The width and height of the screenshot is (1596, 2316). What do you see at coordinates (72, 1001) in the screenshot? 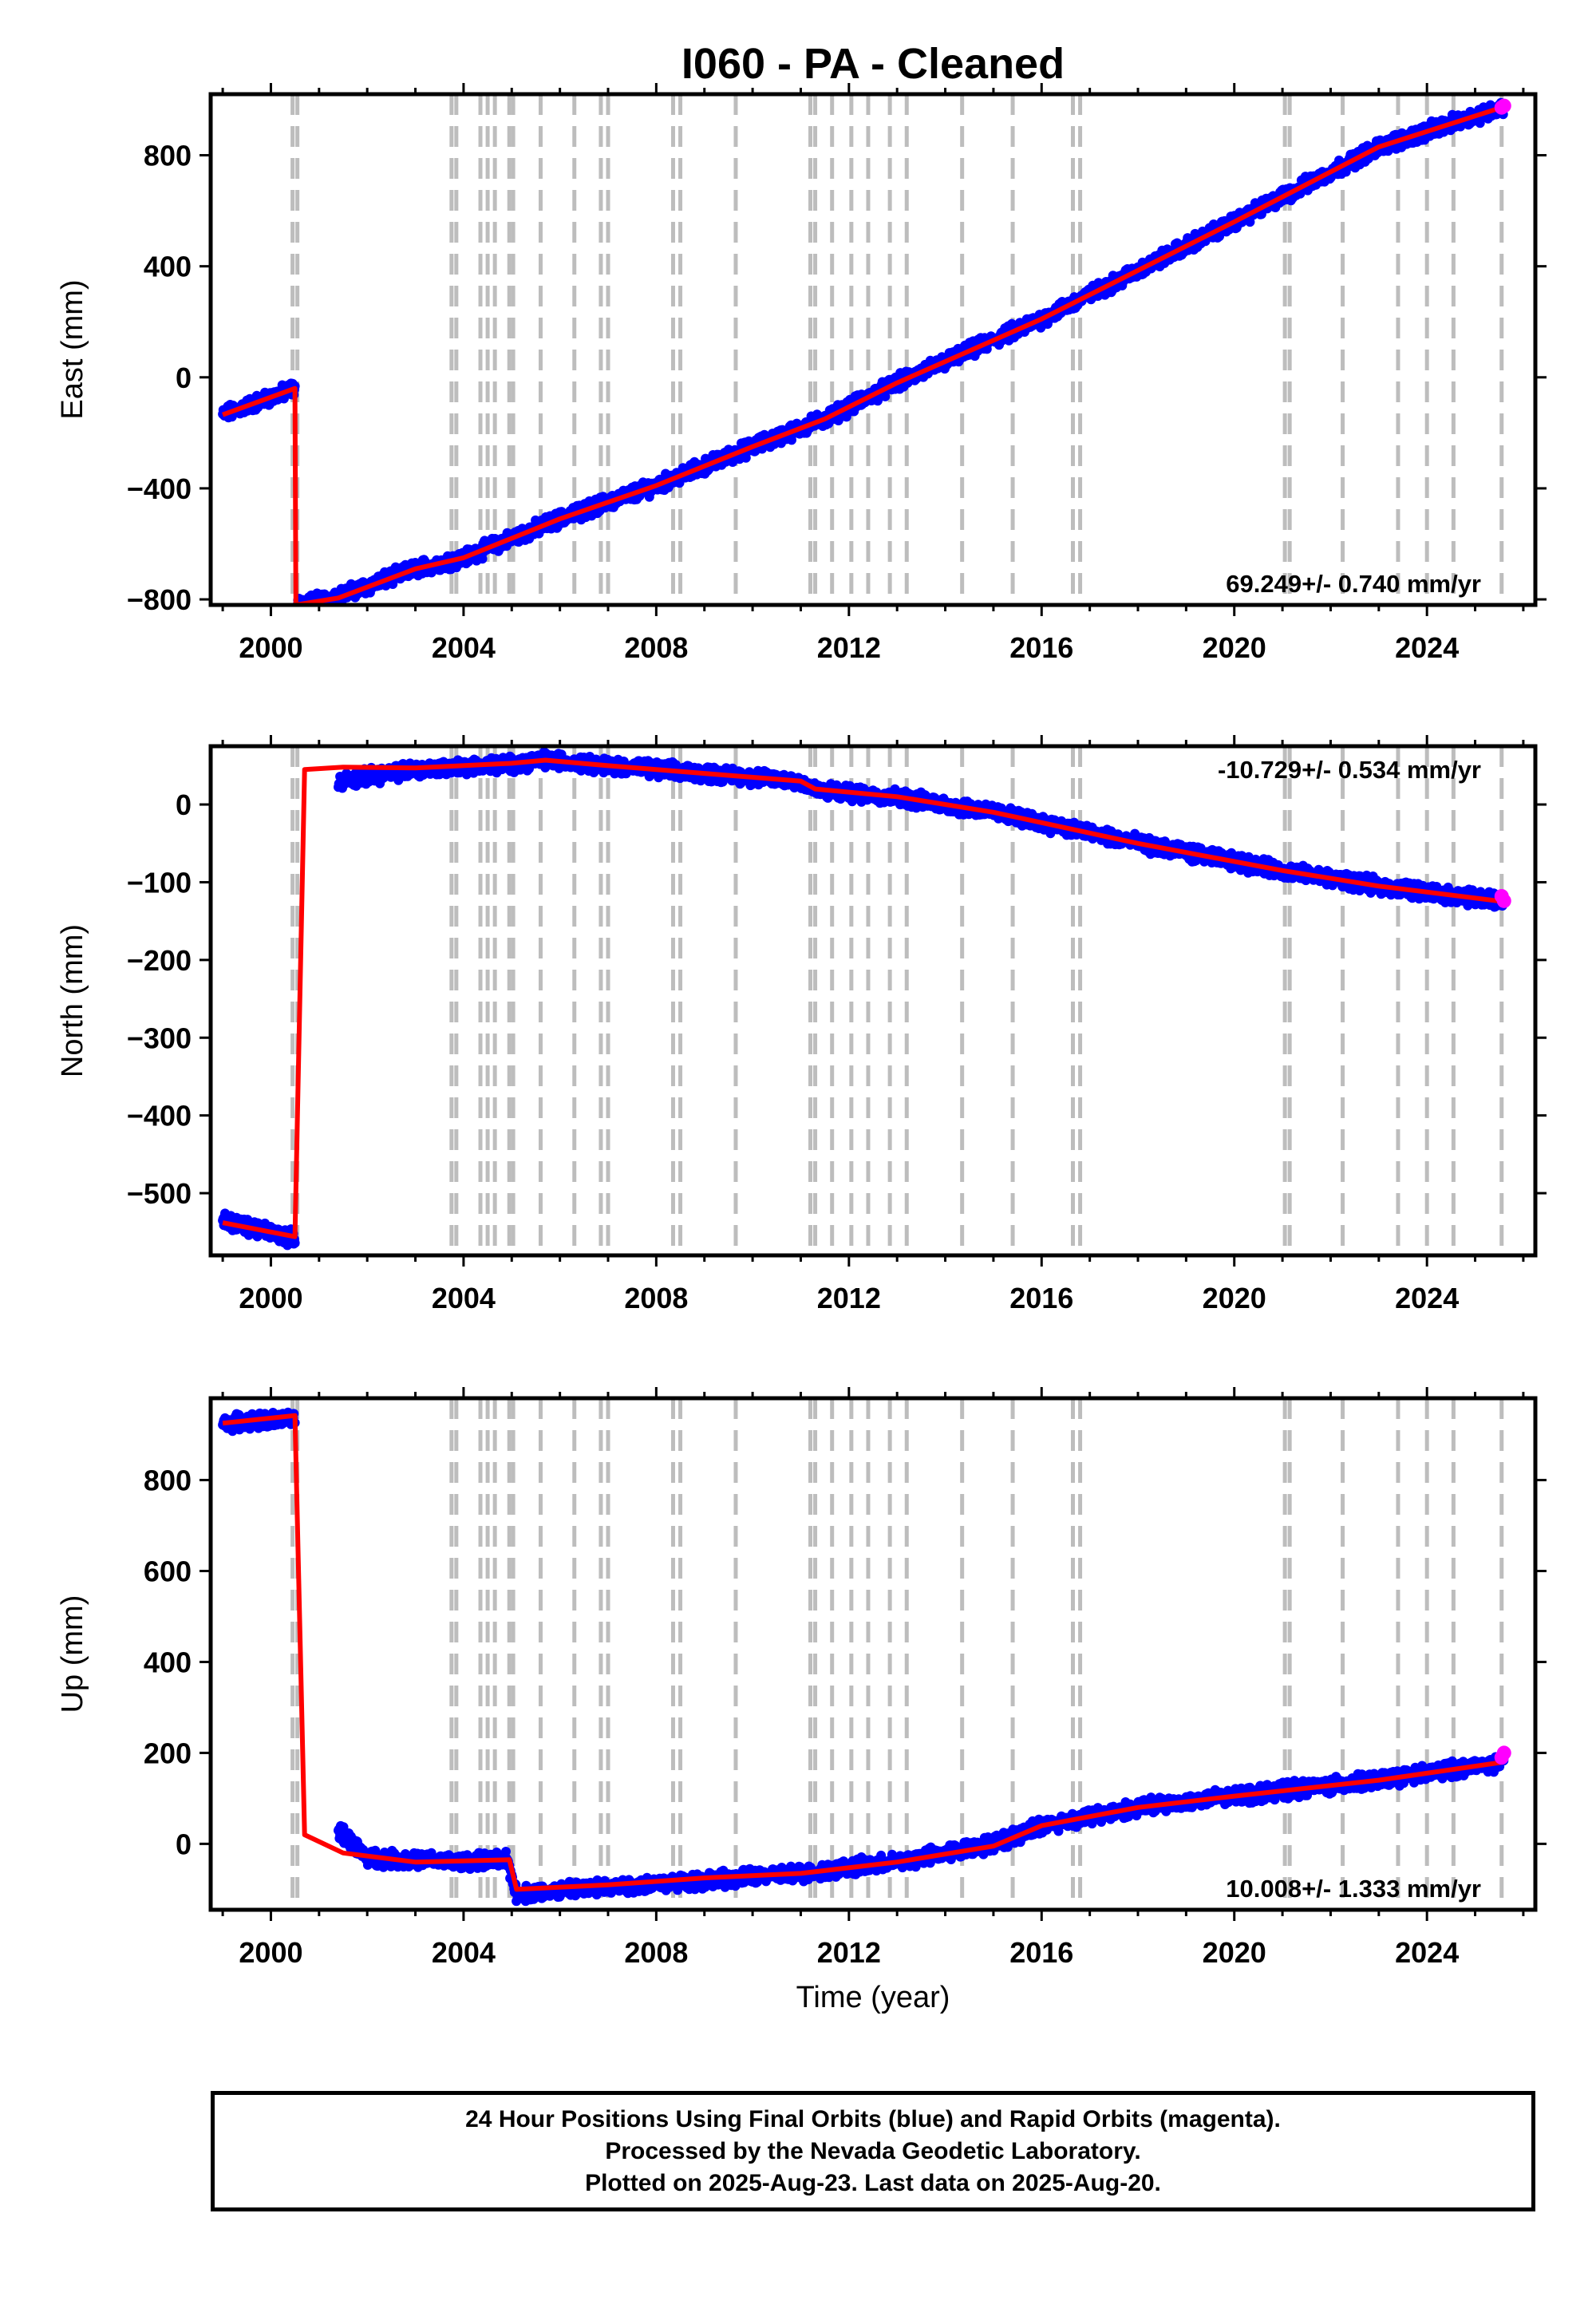
I see `y-axis-title: North (mm)` at bounding box center [72, 1001].